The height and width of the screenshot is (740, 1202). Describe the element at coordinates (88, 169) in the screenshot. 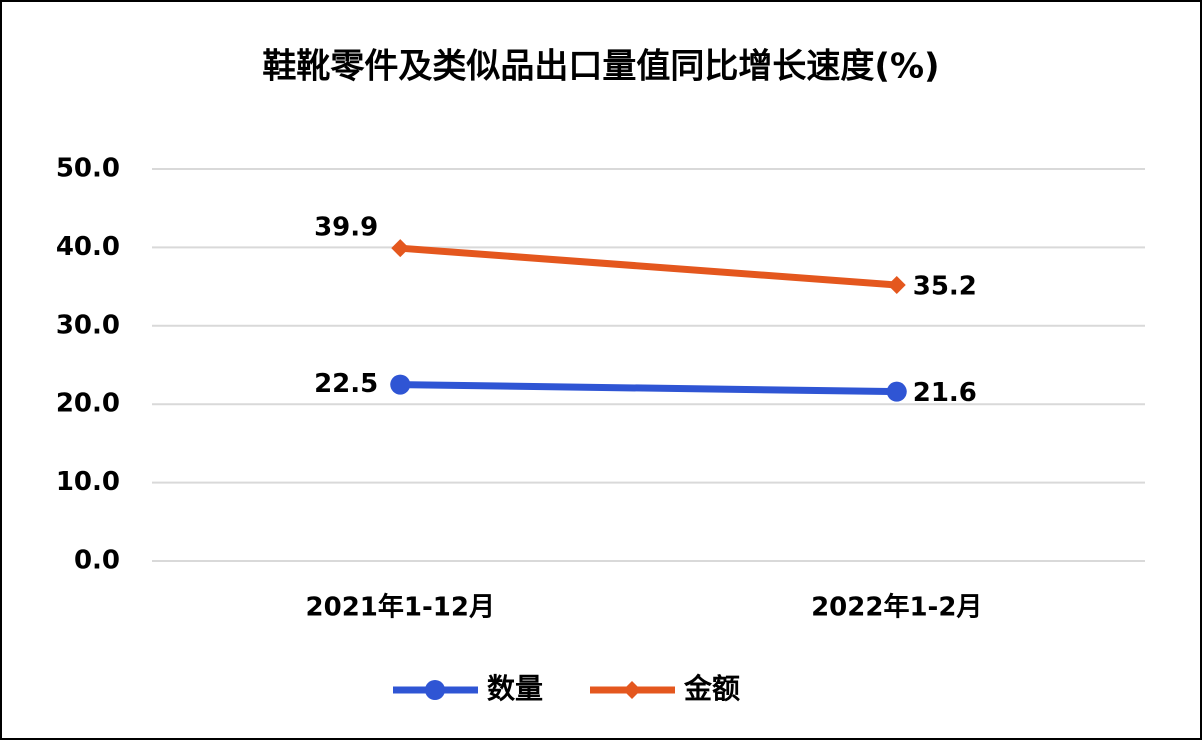

I see `y-tick-label: 50.0` at that location.